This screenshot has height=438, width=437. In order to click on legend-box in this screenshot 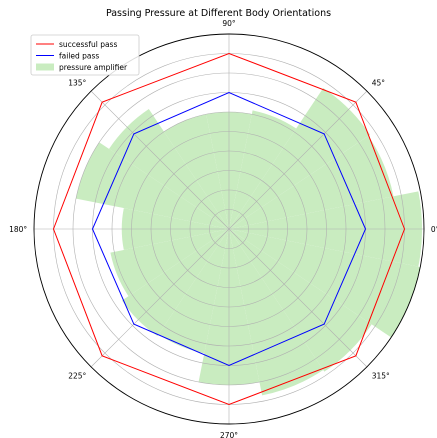, I will do `click(85, 55)`.